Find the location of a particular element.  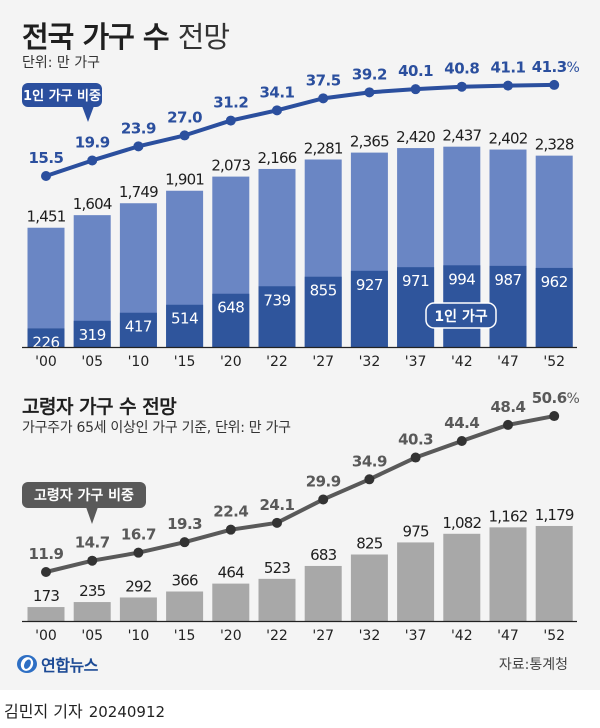

elderly-ratio-callout-text: 고령자 가구 비중 is located at coordinates (84, 496).